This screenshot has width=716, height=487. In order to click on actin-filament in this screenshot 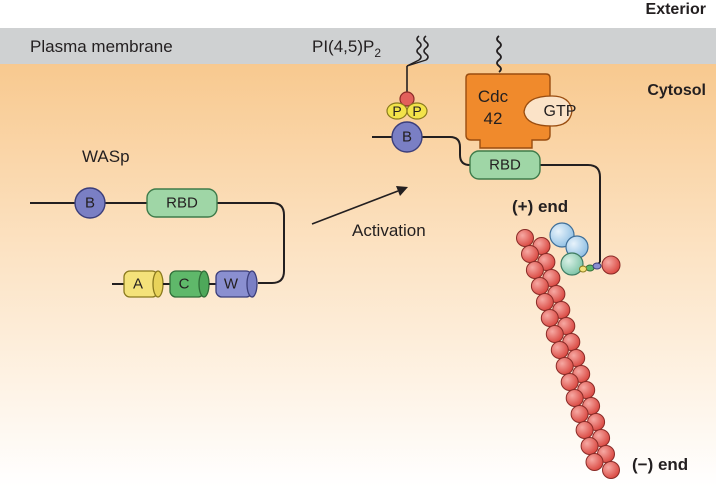, I will do `click(568, 354)`.